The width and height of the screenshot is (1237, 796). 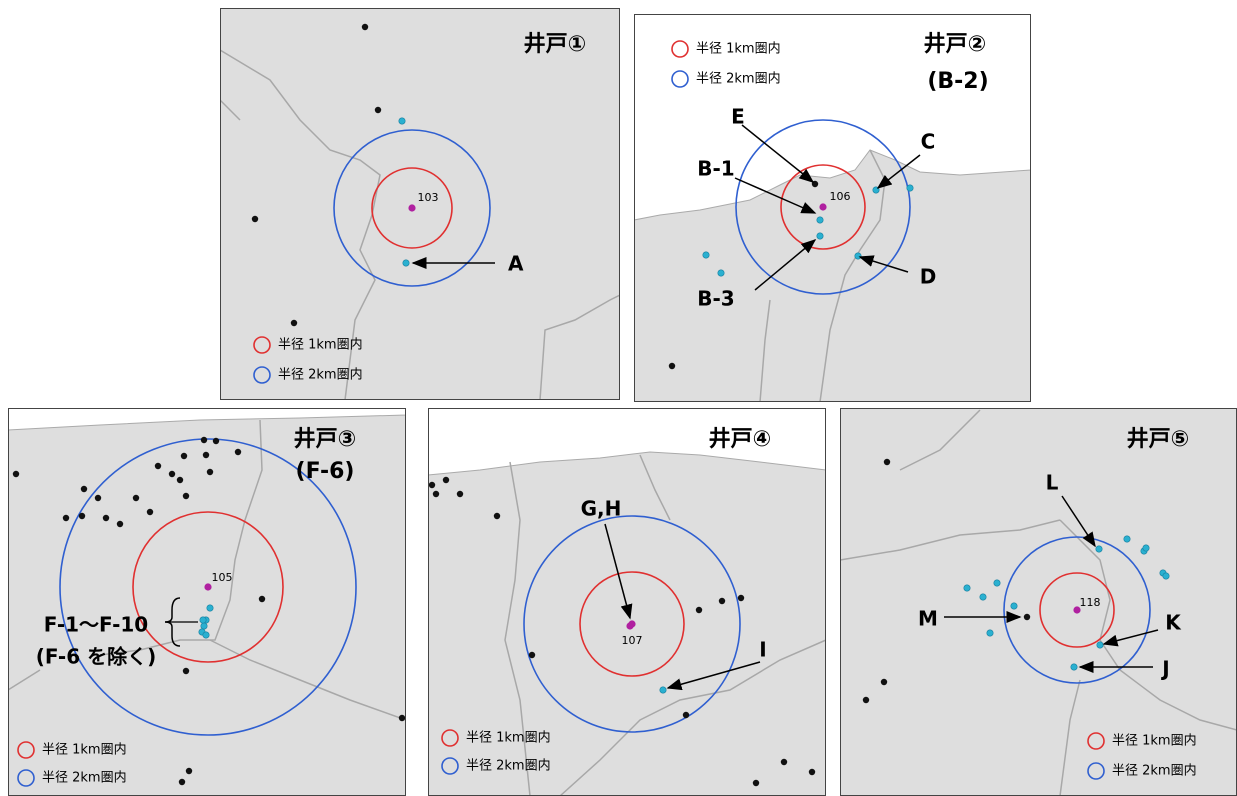 What do you see at coordinates (428, 197) in the screenshot?
I see `well-number: 103` at bounding box center [428, 197].